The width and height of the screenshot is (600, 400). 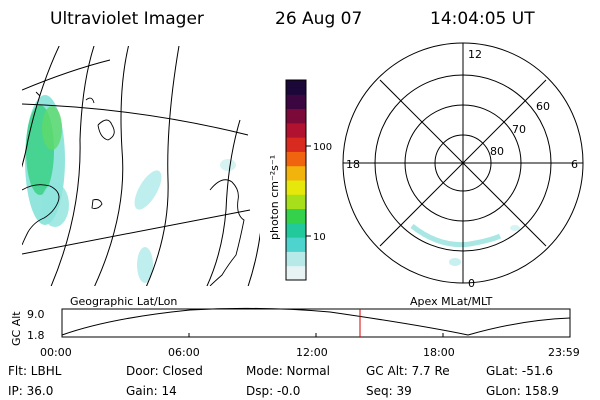 I want to click on ip-value: IP: 36.0, so click(x=31, y=391).